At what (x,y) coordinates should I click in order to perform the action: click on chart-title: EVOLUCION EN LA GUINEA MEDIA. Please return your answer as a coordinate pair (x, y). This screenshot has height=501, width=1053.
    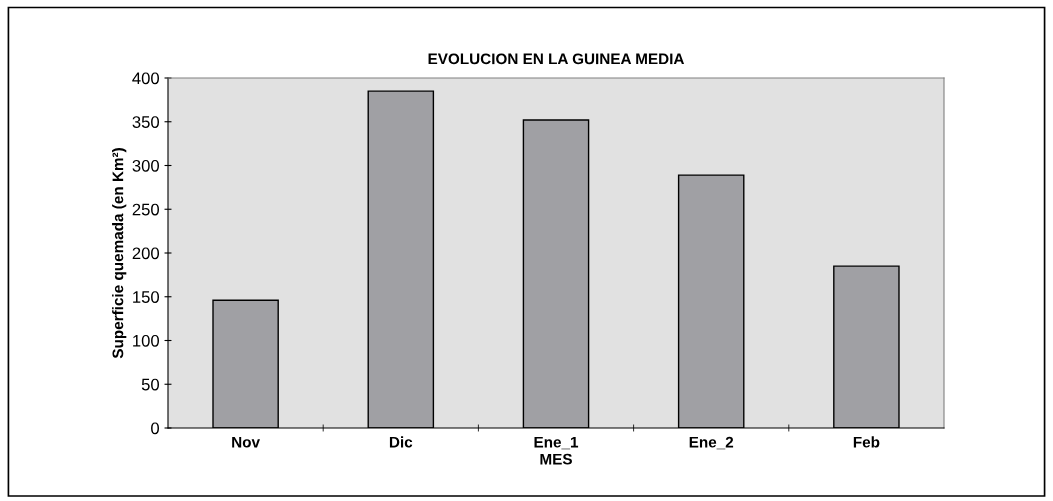
    Looking at the image, I should click on (556, 59).